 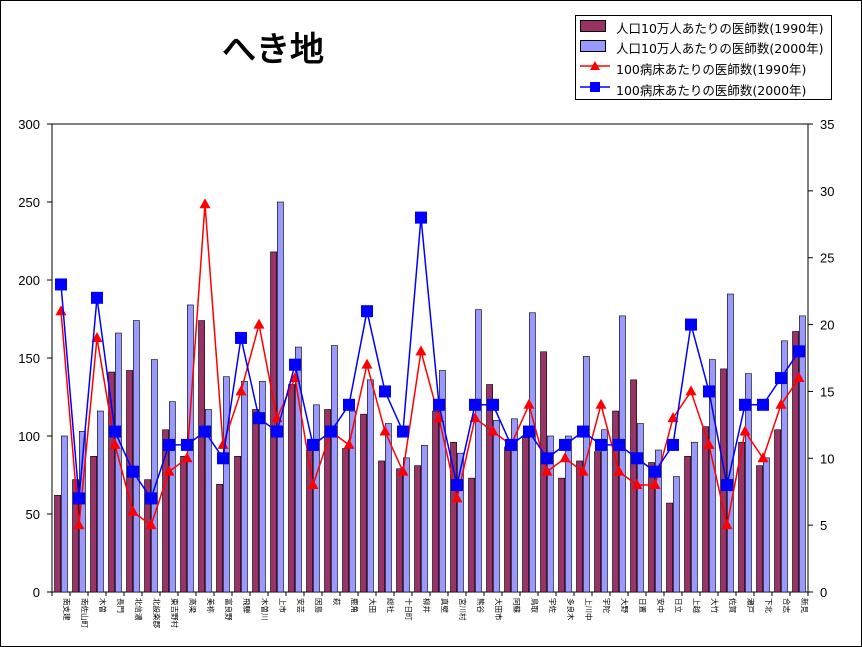 I want to click on legend-swatch-bar-1990, so click(x=593, y=26).